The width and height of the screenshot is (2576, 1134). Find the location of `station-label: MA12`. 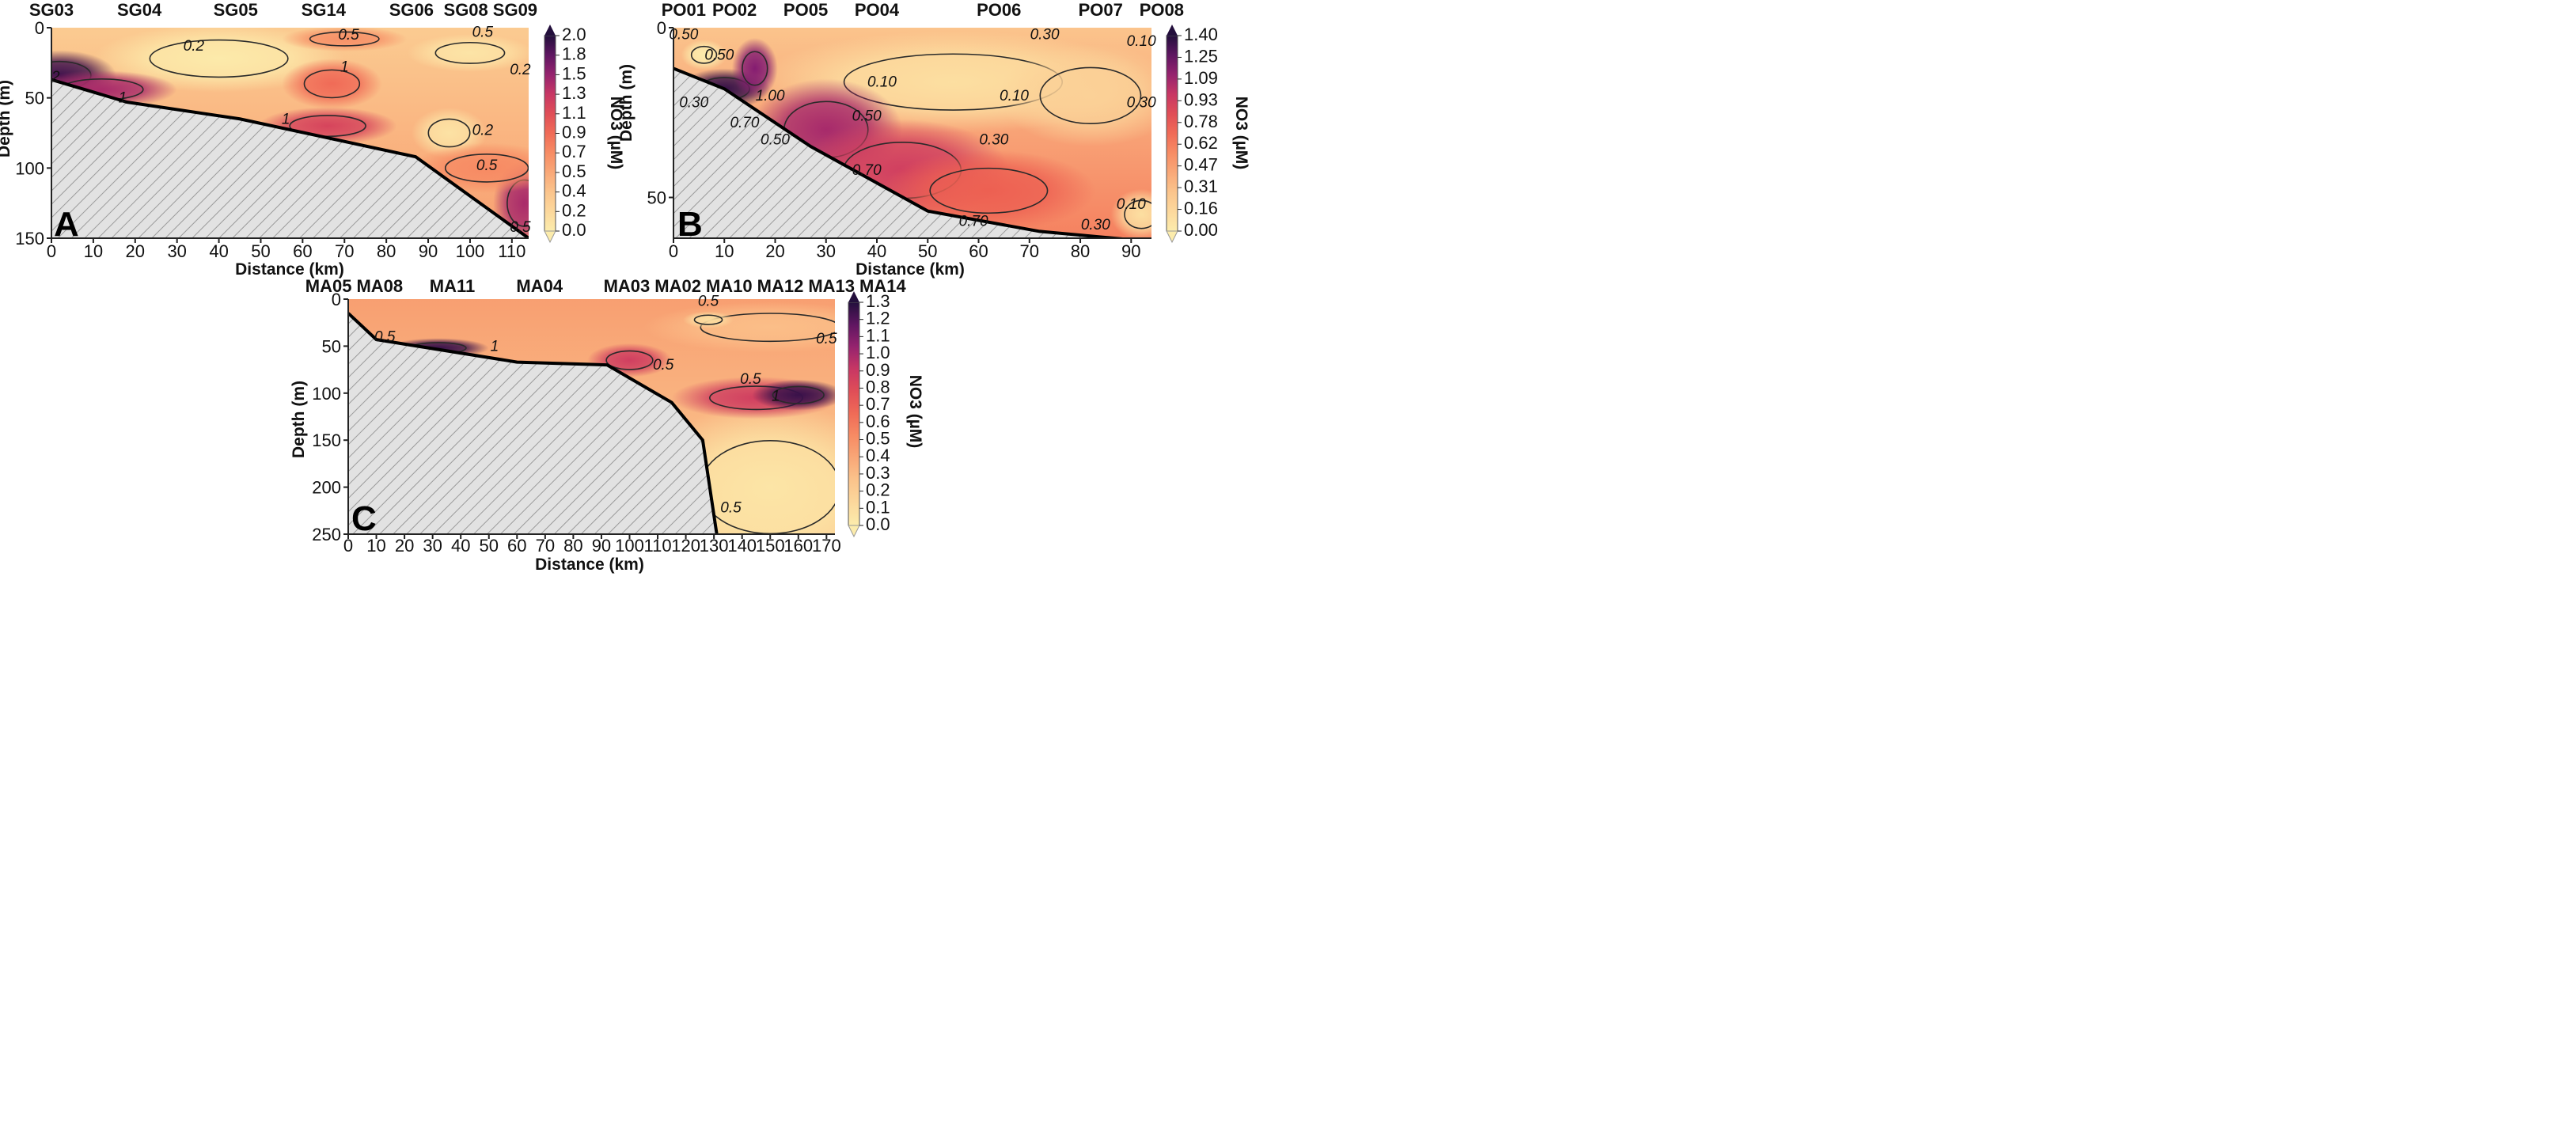

station-label: MA12 is located at coordinates (780, 286).